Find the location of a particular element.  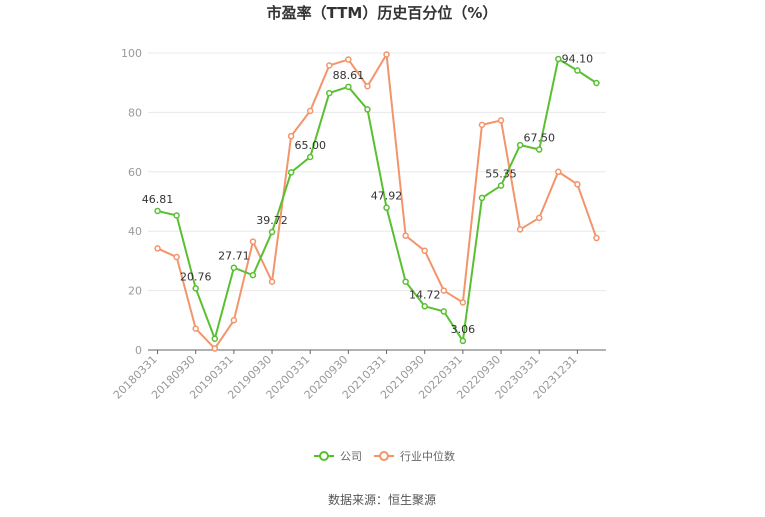

legend-marker-industry-median is located at coordinates (384, 456).